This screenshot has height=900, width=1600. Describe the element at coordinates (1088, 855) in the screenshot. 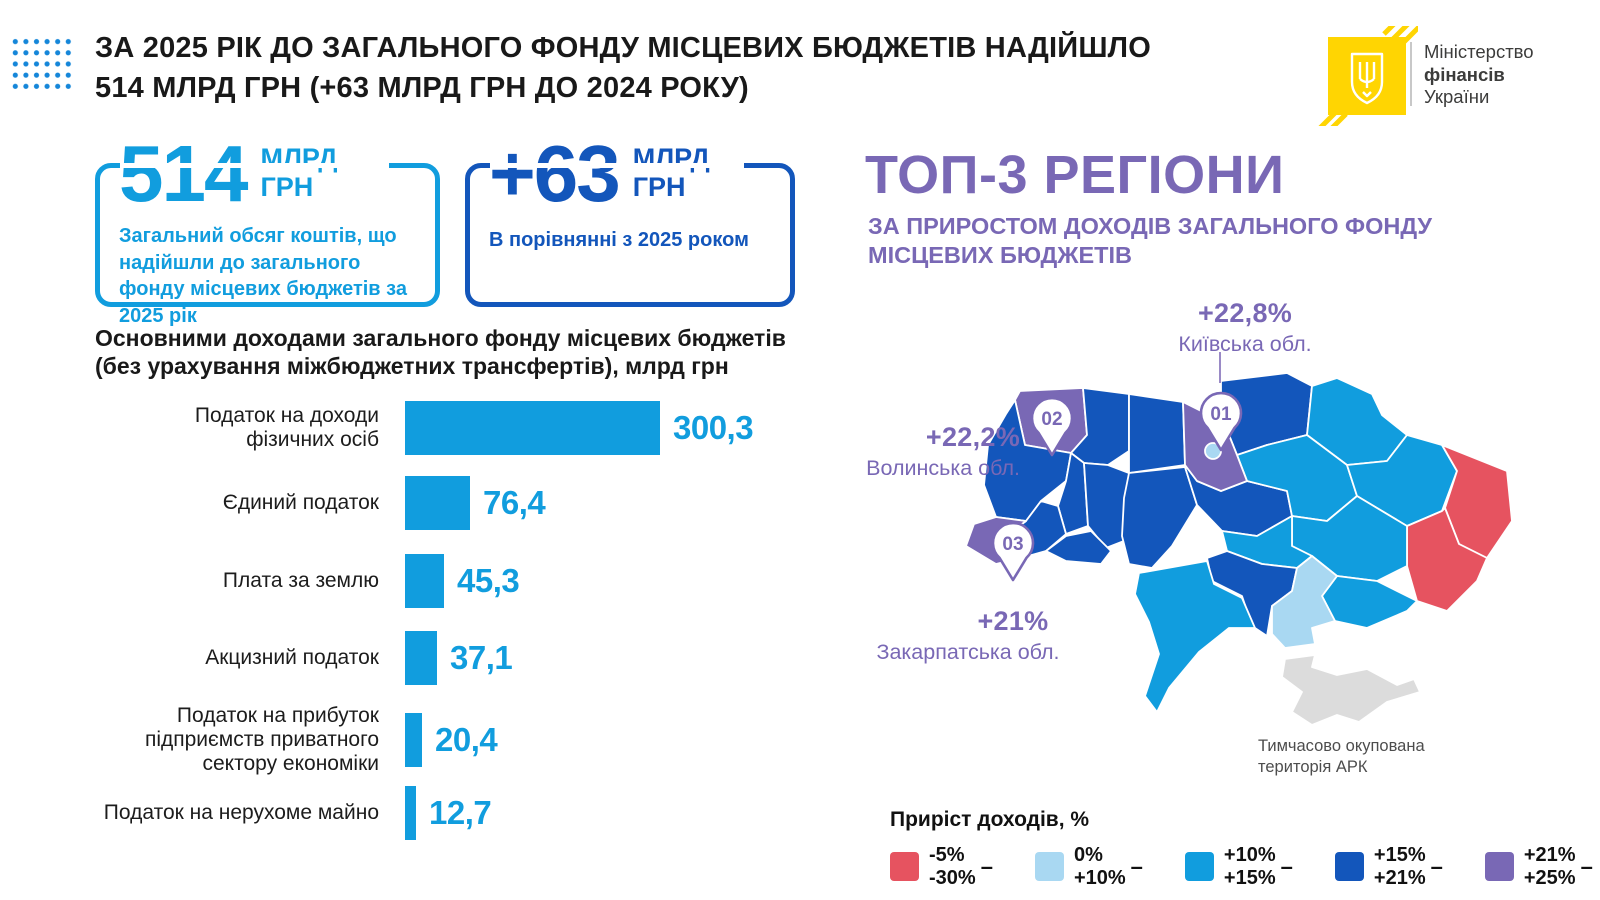

I see `legend-label: 0%` at that location.